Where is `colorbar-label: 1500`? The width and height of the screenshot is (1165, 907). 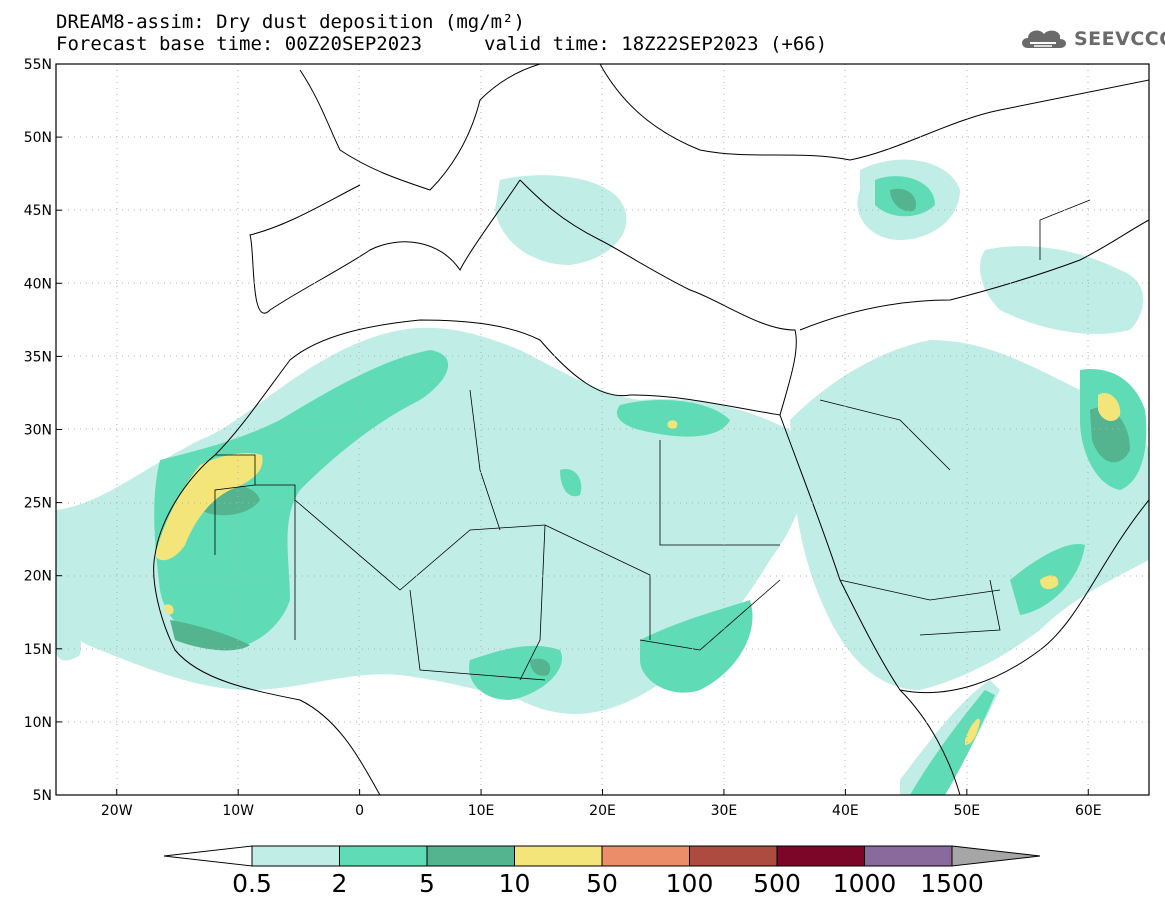
colorbar-label: 1500 is located at coordinates (952, 883).